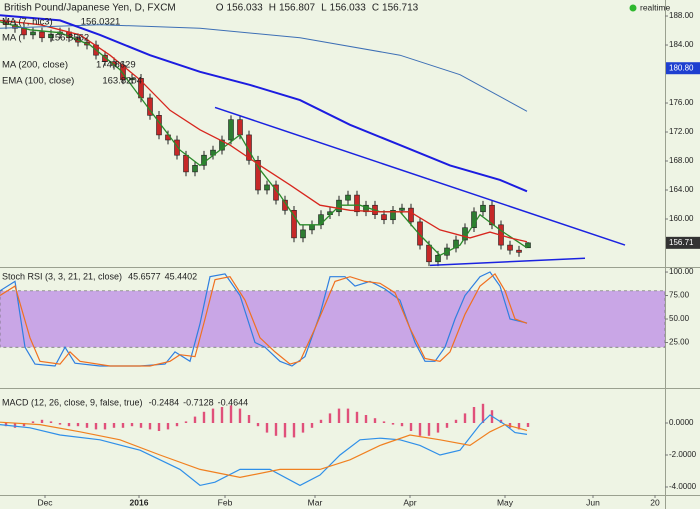 The image size is (700, 509). What do you see at coordinates (681, 102) in the screenshot?
I see `y-tick-label: 176.00` at bounding box center [681, 102].